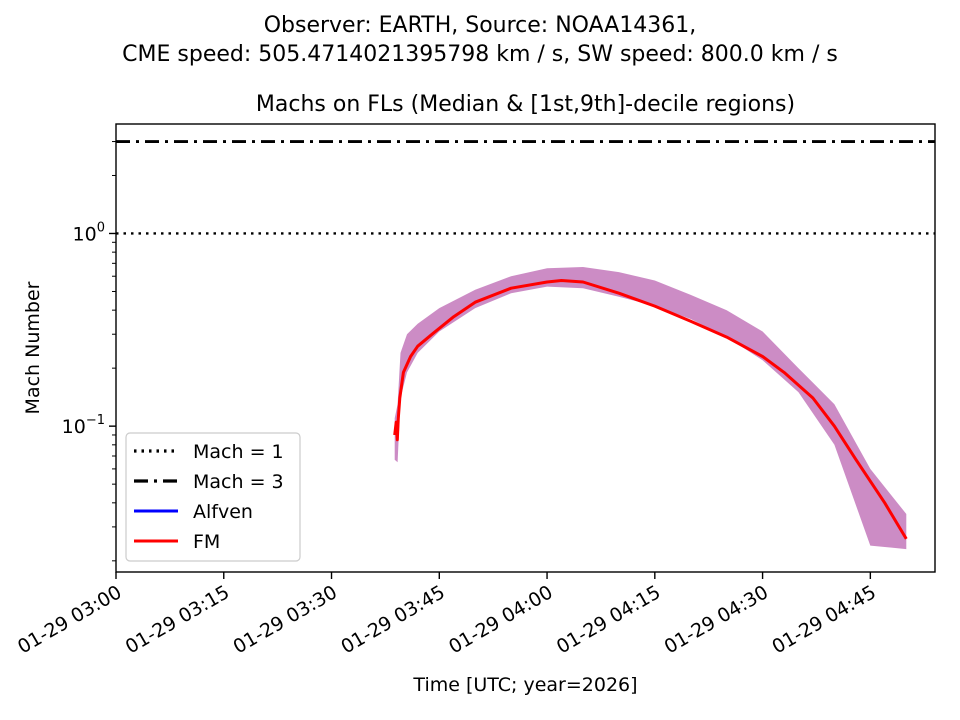 This screenshot has width=960, height=720. What do you see at coordinates (716, 619) in the screenshot?
I see `x-tick-label-6: 01-29 04:30` at bounding box center [716, 619].